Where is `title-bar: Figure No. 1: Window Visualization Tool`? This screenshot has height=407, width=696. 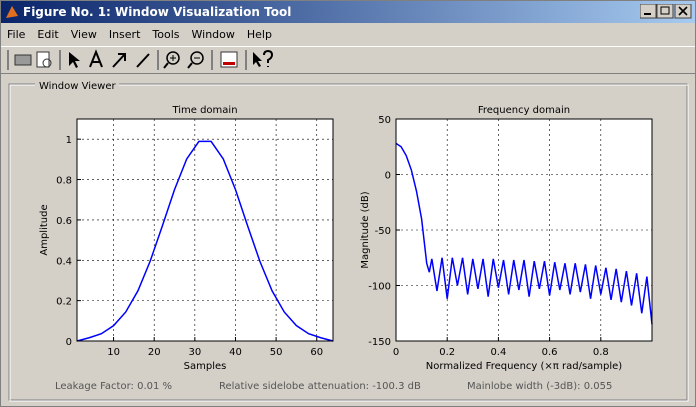 title-bar: Figure No. 1: Window Visualization Tool is located at coordinates (348, 12).